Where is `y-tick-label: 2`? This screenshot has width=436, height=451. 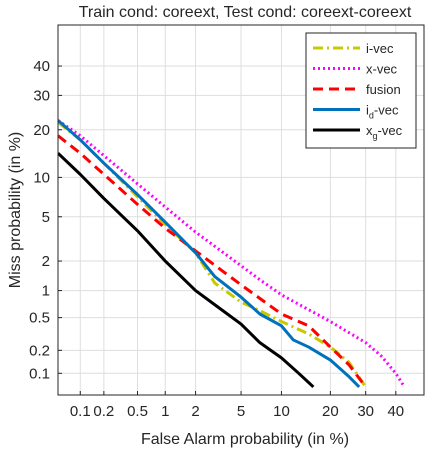
y-tick-label: 2 is located at coordinates (46, 261).